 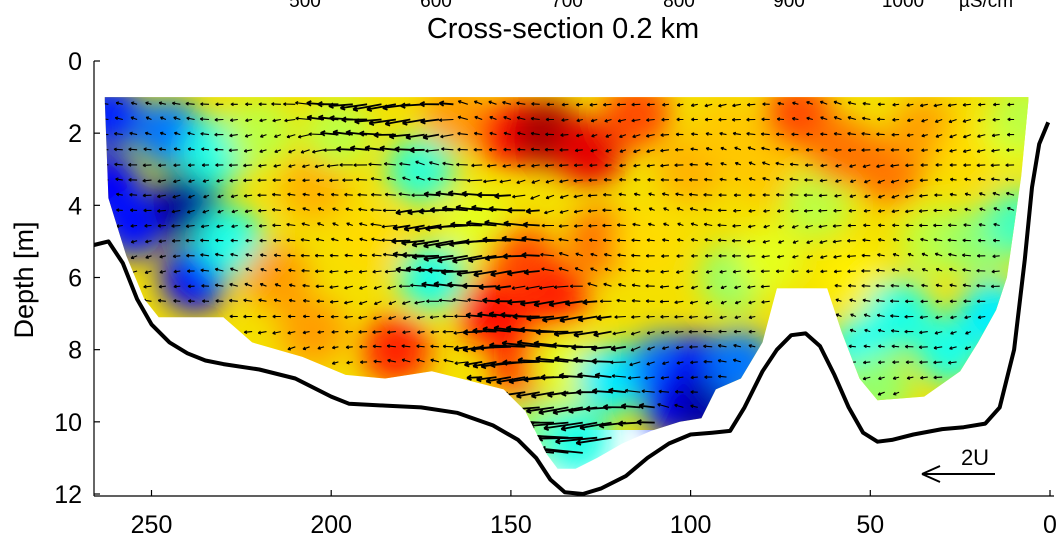 I want to click on y-tick-label: 0, so click(x=75, y=62).